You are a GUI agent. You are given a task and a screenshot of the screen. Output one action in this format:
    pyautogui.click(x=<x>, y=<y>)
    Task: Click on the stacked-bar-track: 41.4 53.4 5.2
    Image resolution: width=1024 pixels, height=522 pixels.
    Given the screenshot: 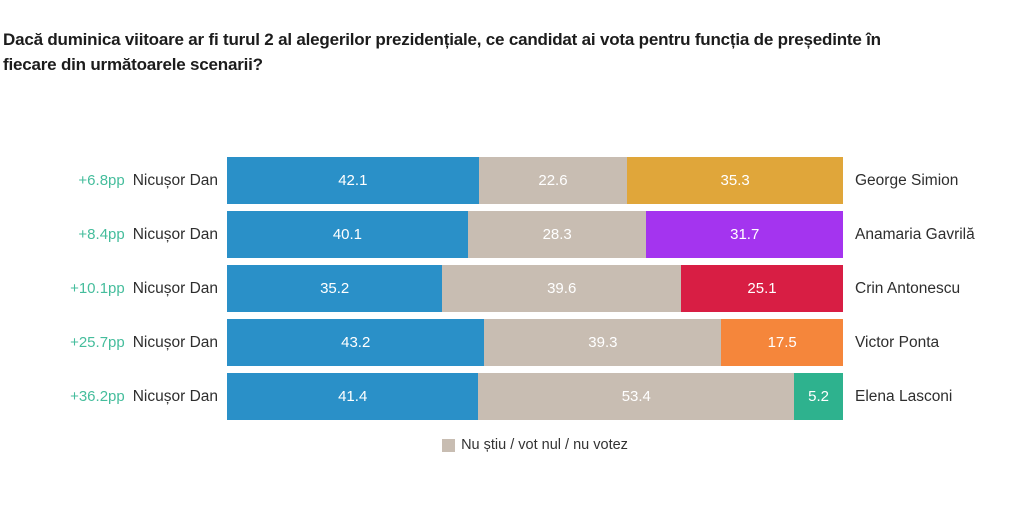 What is the action you would take?
    pyautogui.click(x=535, y=396)
    